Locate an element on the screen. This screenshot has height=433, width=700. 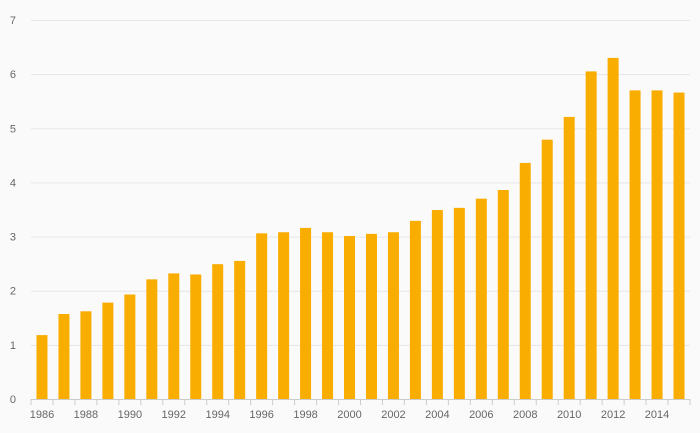
x-tick-label: 2002 is located at coordinates (393, 415).